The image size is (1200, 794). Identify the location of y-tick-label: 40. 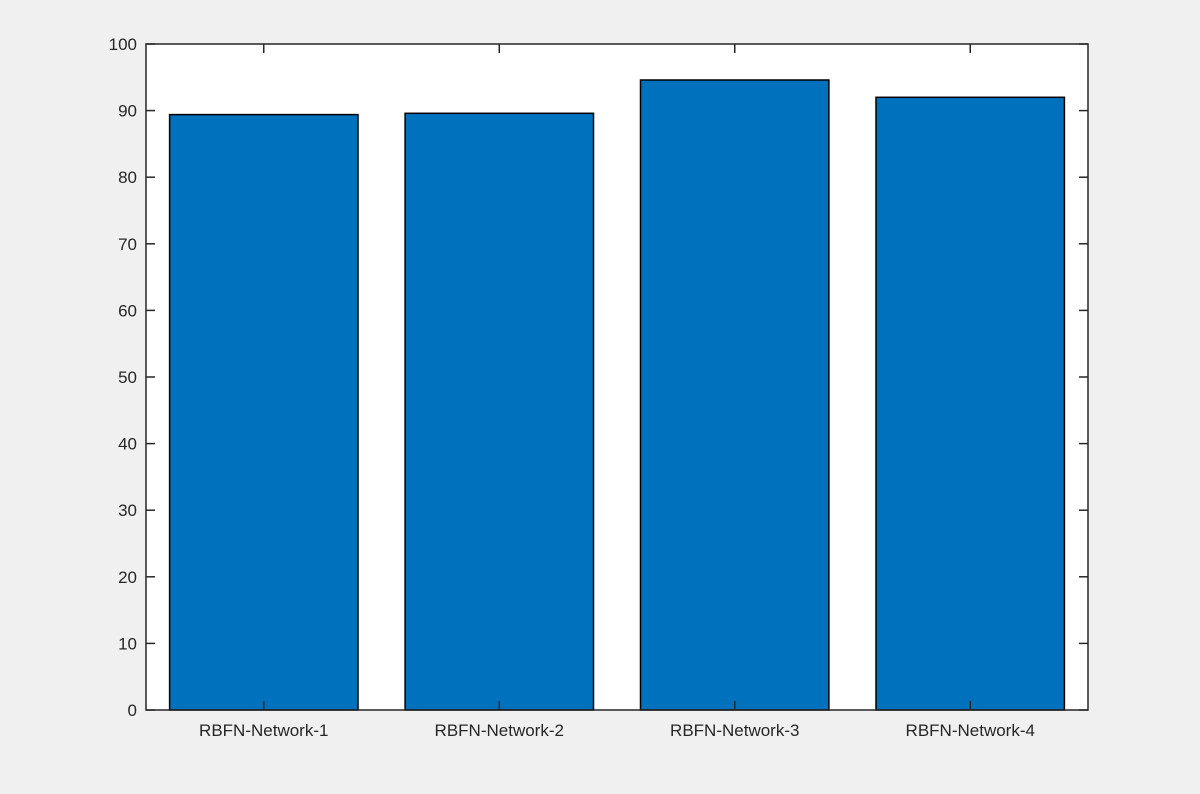
(127, 444).